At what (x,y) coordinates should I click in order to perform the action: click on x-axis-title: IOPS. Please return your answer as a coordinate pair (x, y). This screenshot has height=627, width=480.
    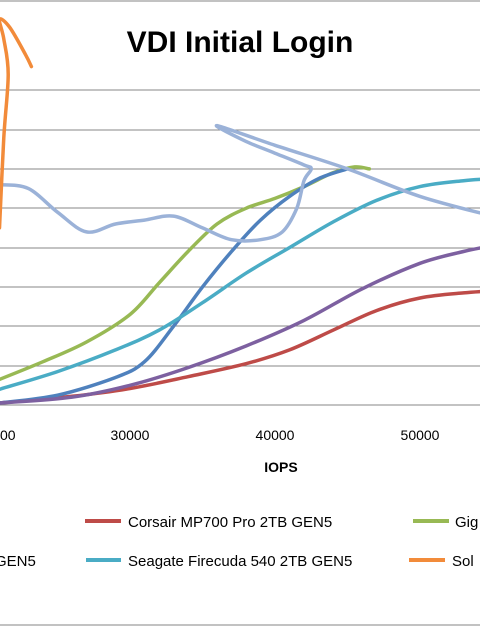
    Looking at the image, I should click on (280, 467).